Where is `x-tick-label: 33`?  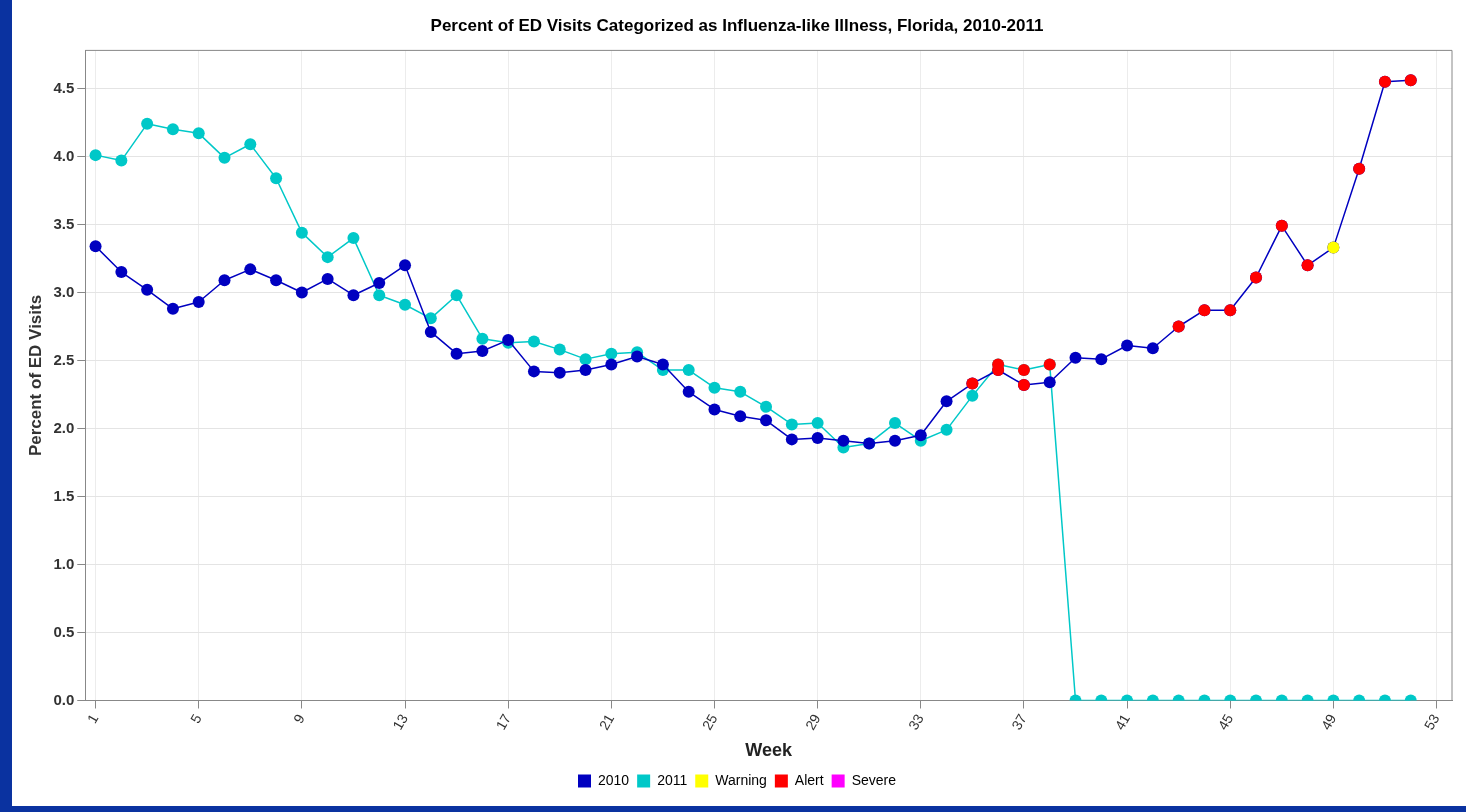
x-tick-label: 33 is located at coordinates (916, 721).